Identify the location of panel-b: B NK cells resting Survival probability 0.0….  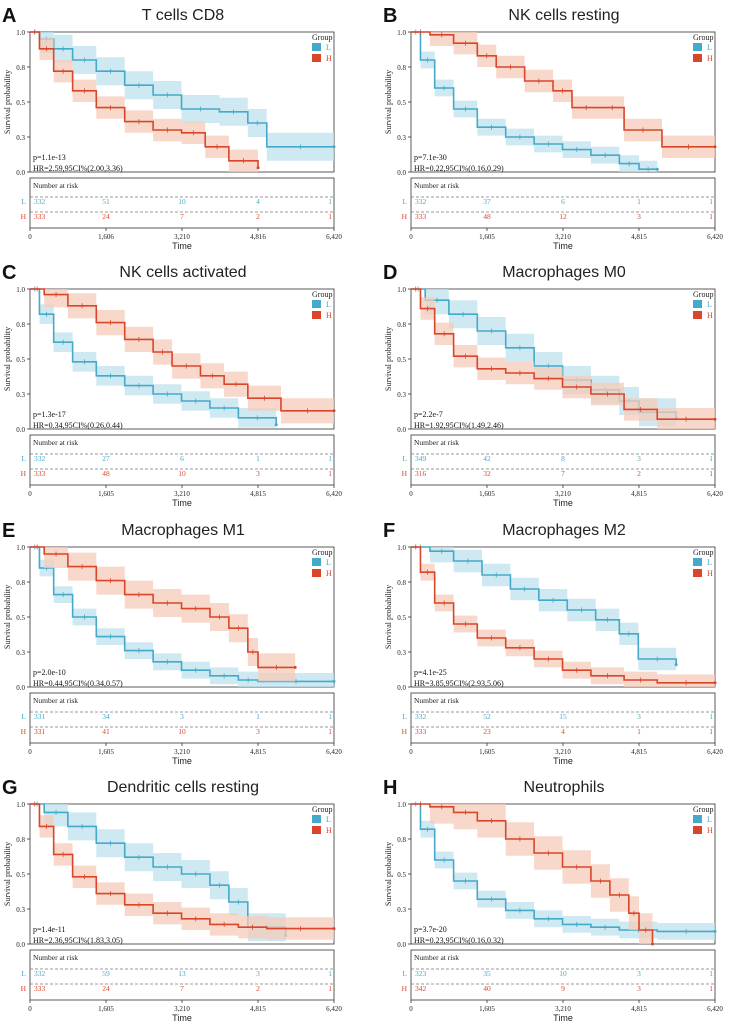
(553, 128).